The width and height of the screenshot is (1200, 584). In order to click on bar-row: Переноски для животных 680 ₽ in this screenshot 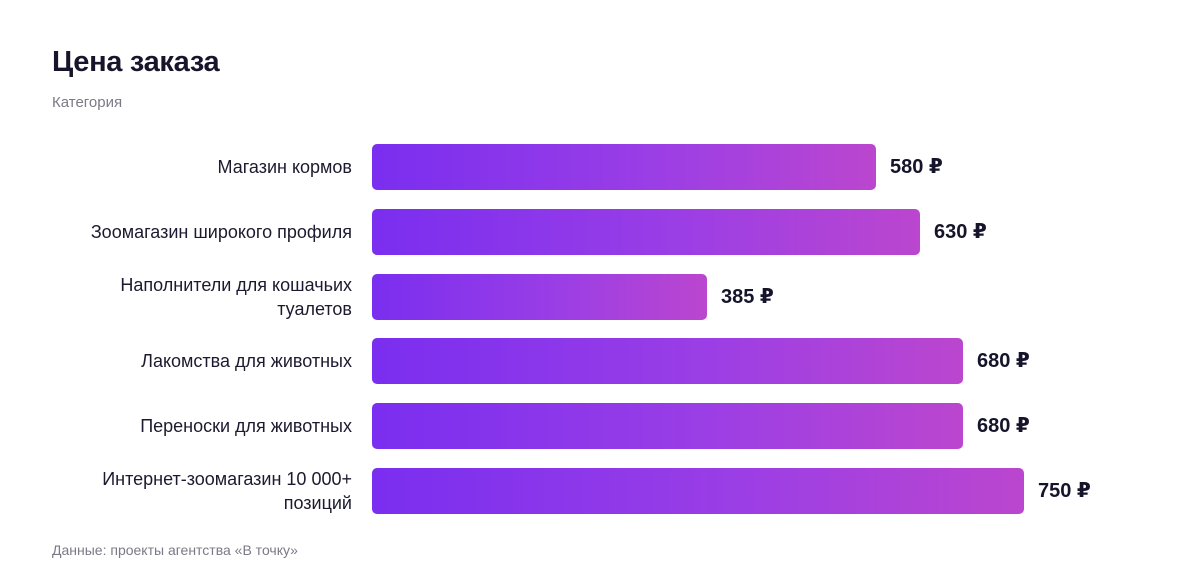, I will do `click(600, 426)`.